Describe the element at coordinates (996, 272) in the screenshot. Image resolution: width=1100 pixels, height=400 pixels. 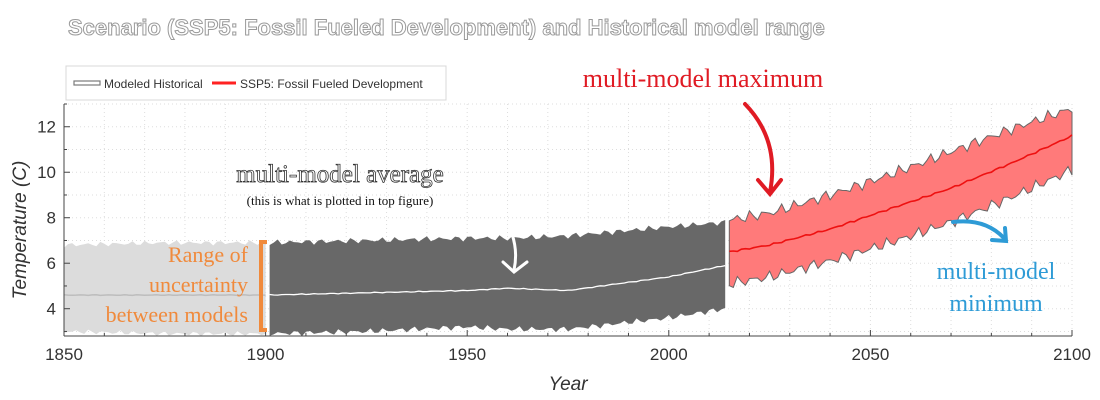
I see `annotation-minimum-1: multi-model` at that location.